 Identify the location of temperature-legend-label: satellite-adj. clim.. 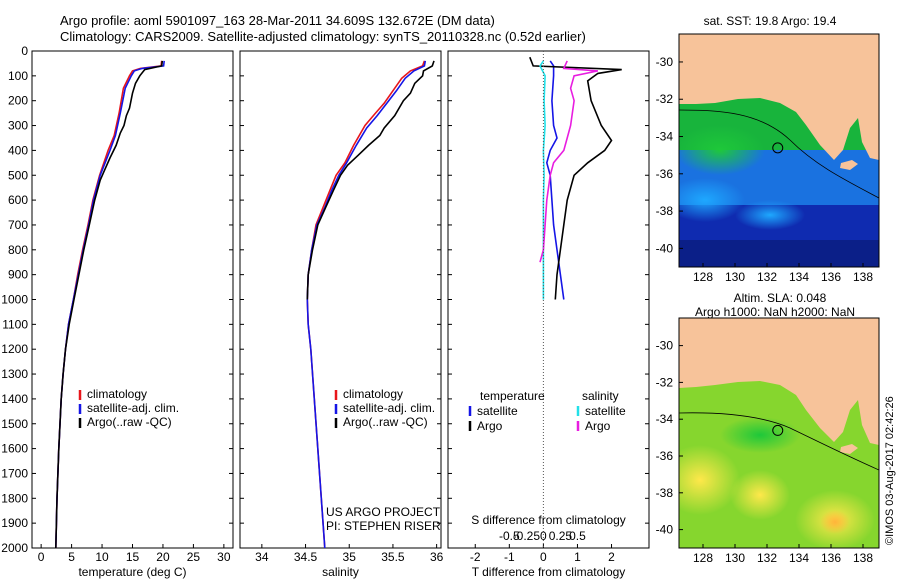
(133, 408).